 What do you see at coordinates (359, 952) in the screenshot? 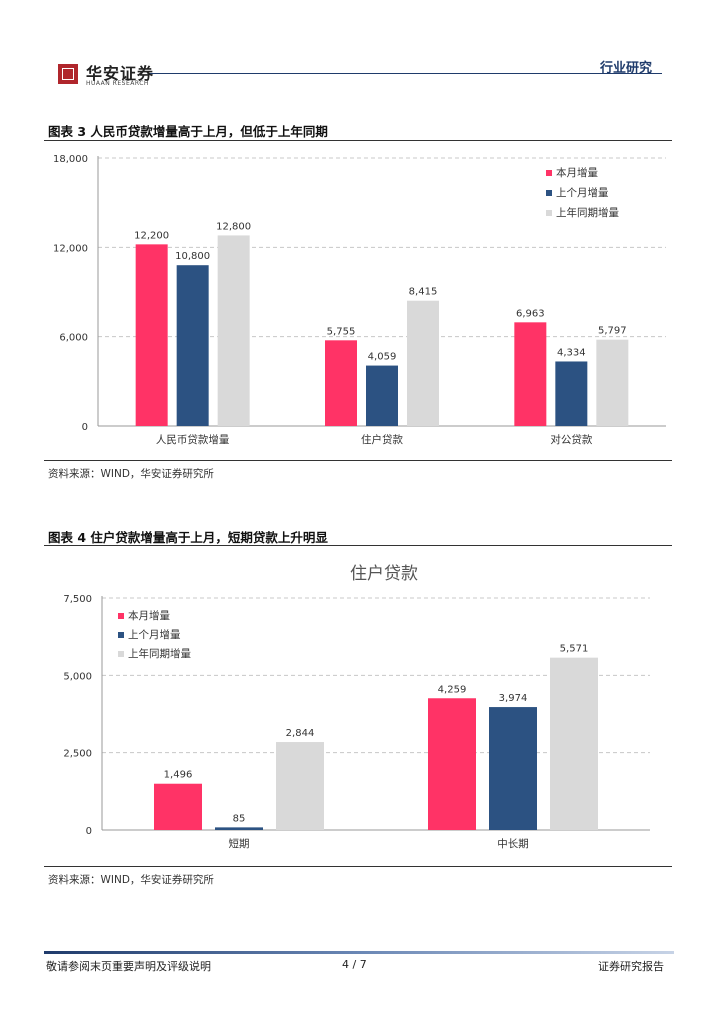
I see `footer-divider` at bounding box center [359, 952].